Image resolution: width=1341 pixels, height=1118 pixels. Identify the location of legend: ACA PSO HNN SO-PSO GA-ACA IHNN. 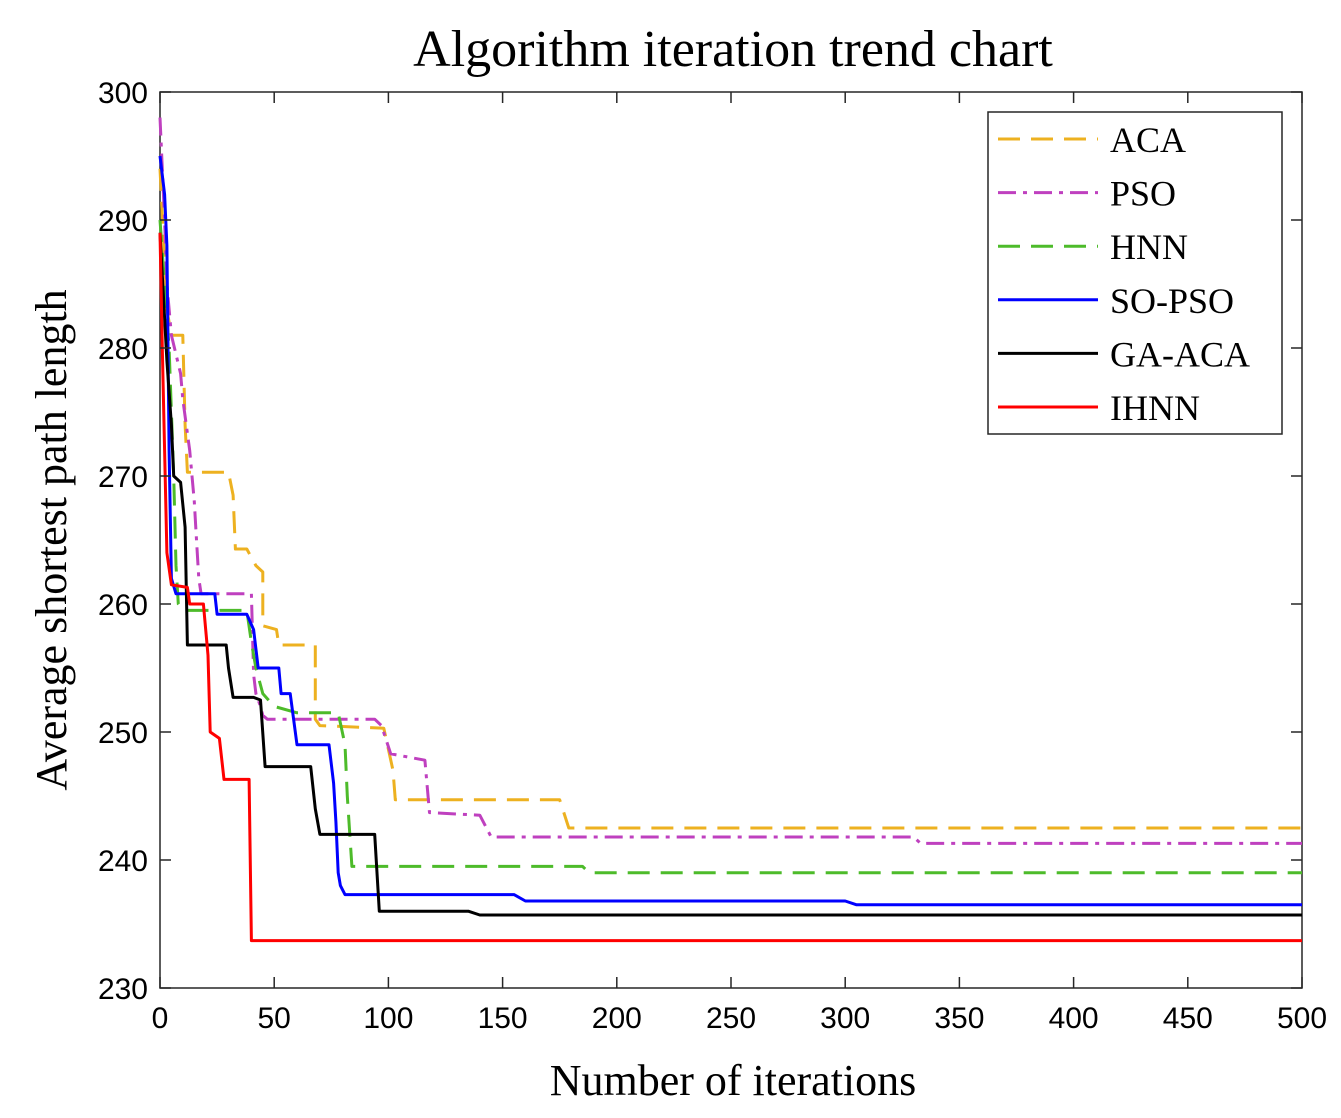
(1135, 273).